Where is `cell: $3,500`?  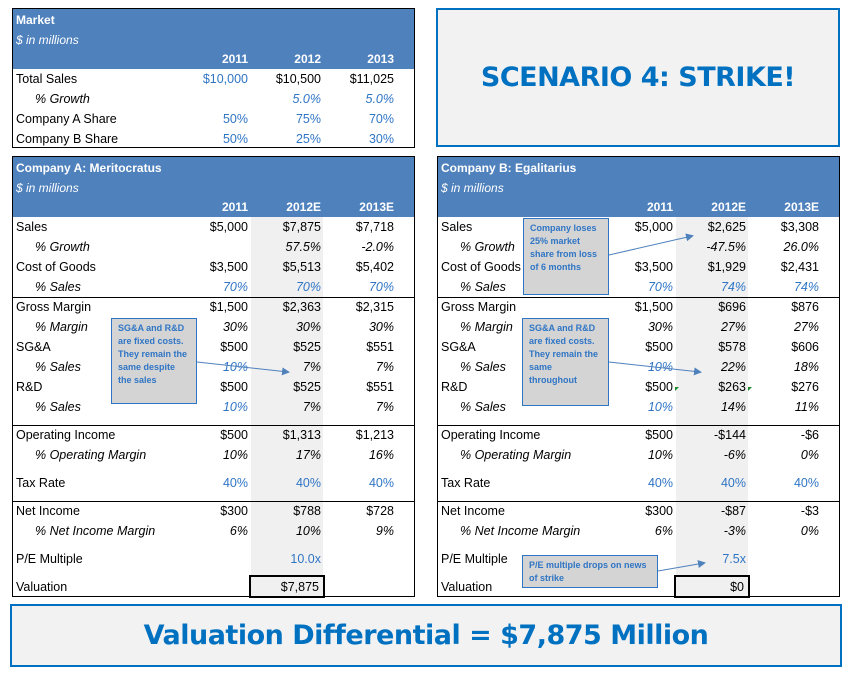 cell: $3,500 is located at coordinates (228, 267).